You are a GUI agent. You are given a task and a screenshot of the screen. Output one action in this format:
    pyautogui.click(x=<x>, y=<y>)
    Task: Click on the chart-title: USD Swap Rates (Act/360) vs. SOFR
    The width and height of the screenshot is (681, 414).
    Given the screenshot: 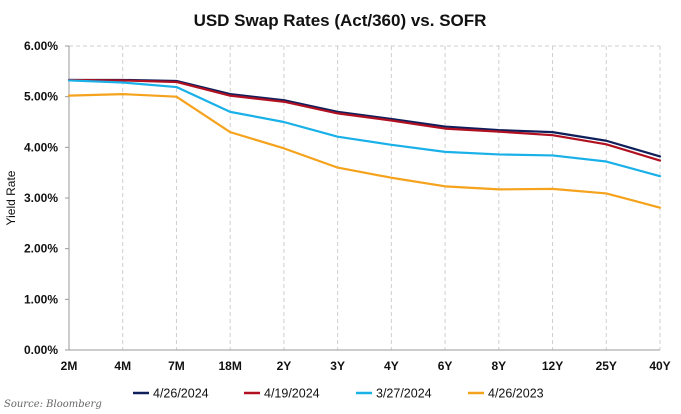 What is the action you would take?
    pyautogui.click(x=340, y=20)
    